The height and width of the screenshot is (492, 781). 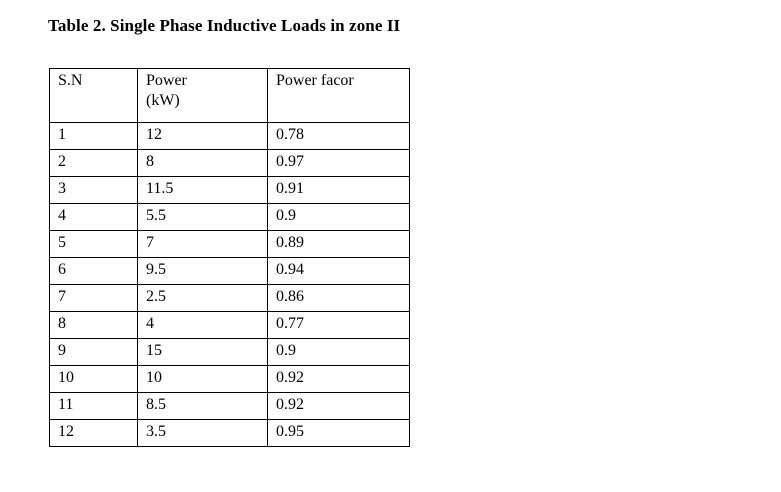 I want to click on cell-power: 4, so click(x=202, y=325).